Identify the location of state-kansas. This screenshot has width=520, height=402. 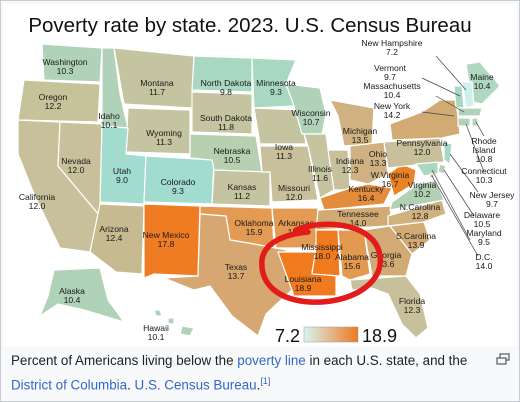
(241, 188).